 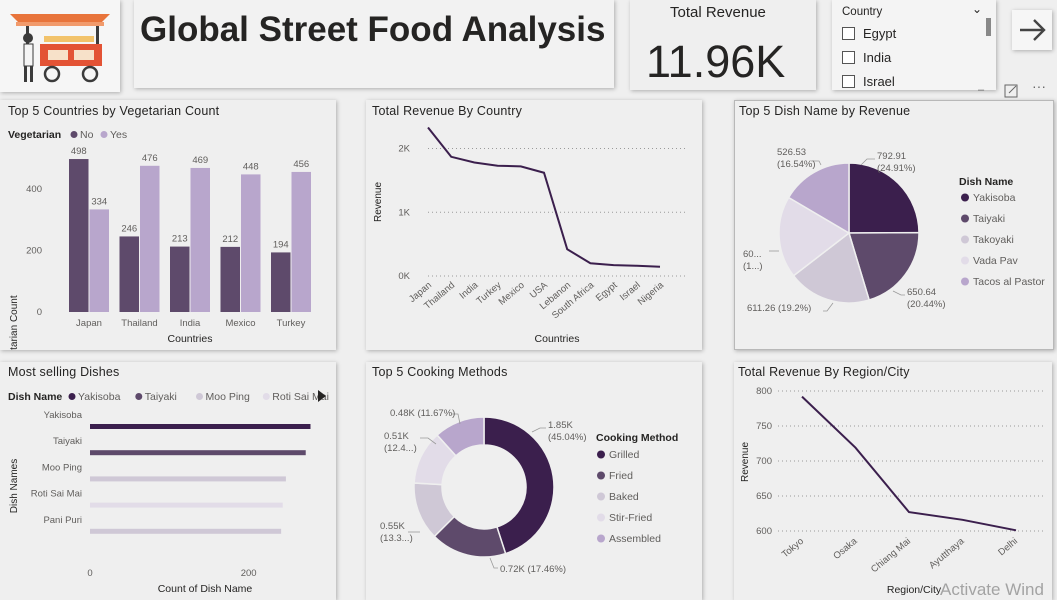 What do you see at coordinates (825, 111) in the screenshot?
I see `dish-pie-title: Top 5 Dish Name by Revenue` at bounding box center [825, 111].